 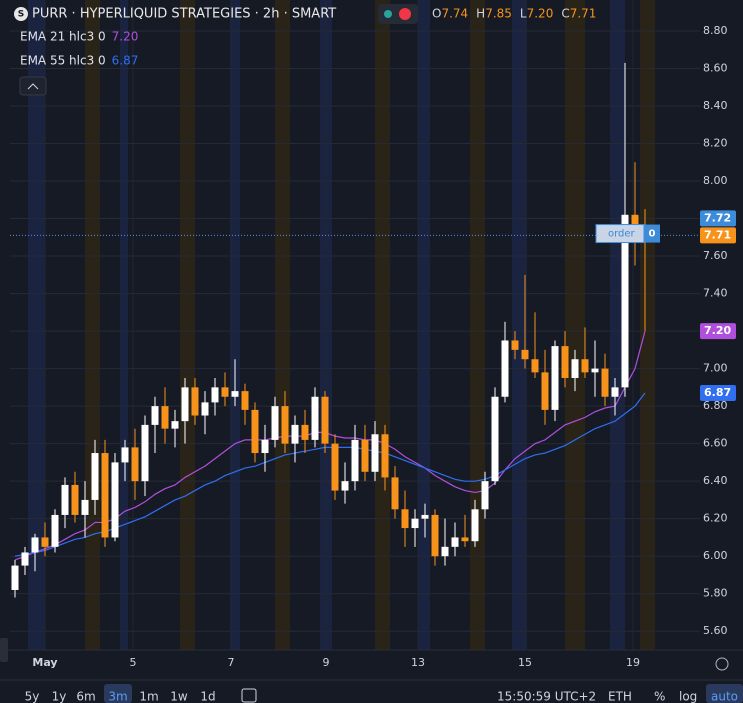 I want to click on y-tick-label: 6.00, so click(x=715, y=555).